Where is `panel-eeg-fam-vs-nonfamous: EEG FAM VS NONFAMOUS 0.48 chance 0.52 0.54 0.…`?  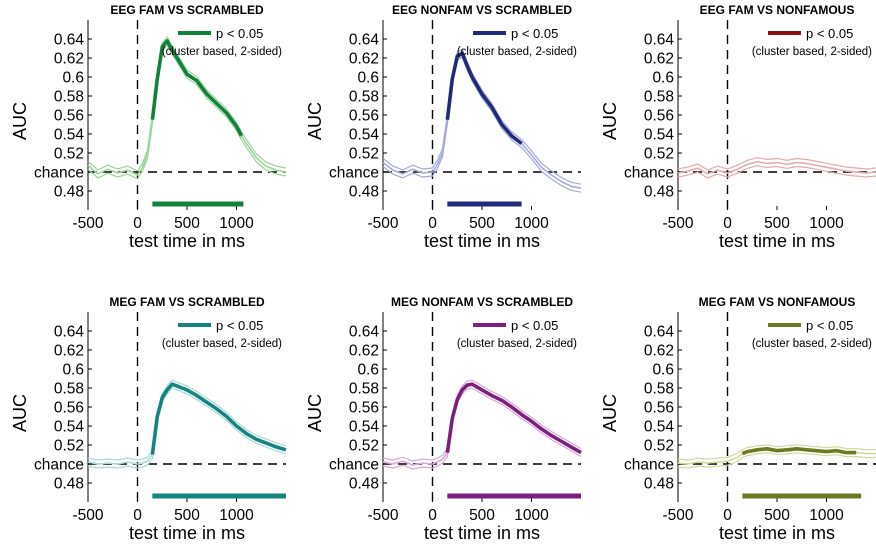
panel-eeg-fam-vs-nonfamous: EEG FAM VS NONFAMOUS 0.48 chance 0.52 0.54 0.… is located at coordinates (738, 127).